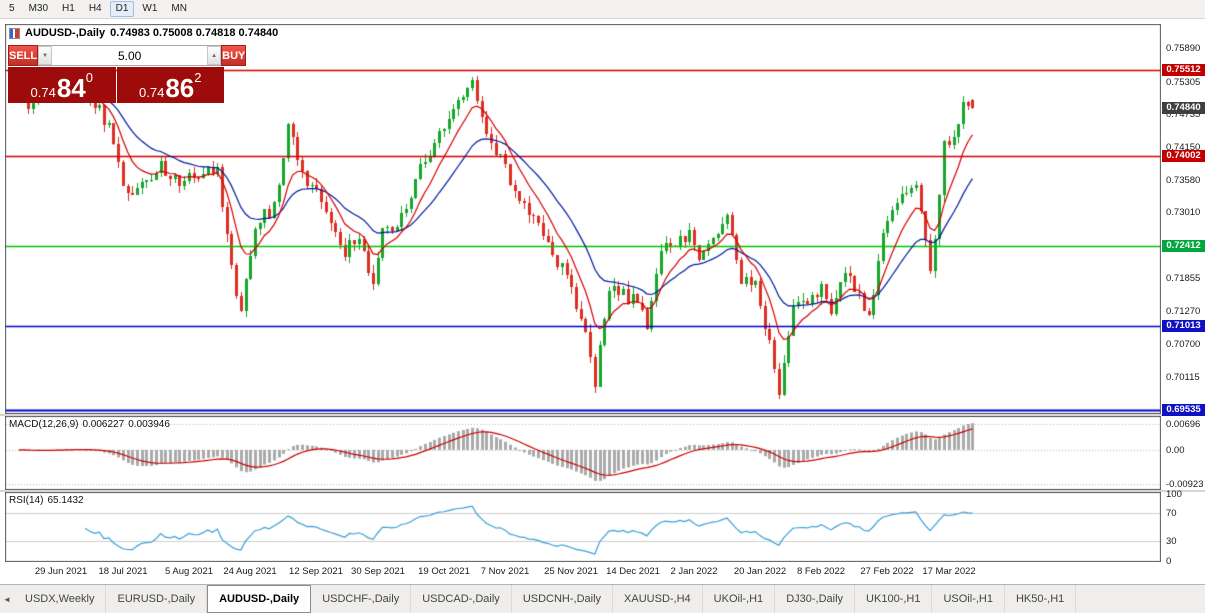 This screenshot has height=613, width=1205. I want to click on rsi-indicator-label: RSI(14) 65.1432, so click(48, 500).